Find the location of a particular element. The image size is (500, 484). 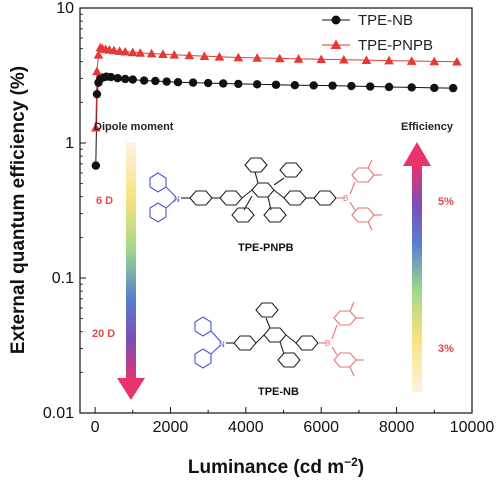

legend: TPE-NB TPE-PNPB is located at coordinates (377, 33).